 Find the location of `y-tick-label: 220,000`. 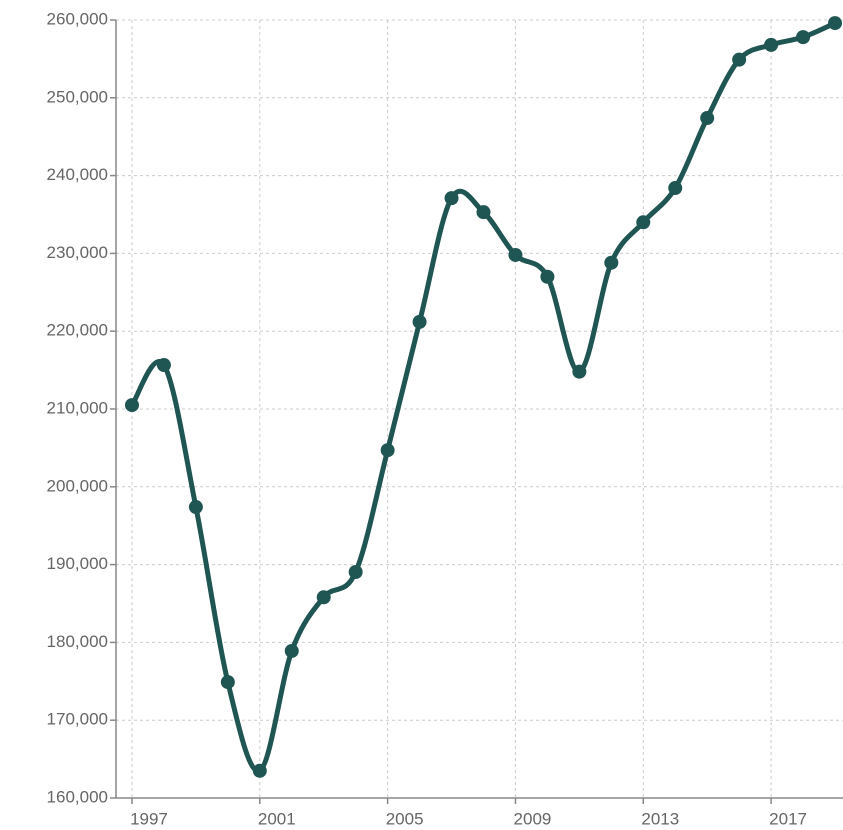

y-tick-label: 220,000 is located at coordinates (77, 330).